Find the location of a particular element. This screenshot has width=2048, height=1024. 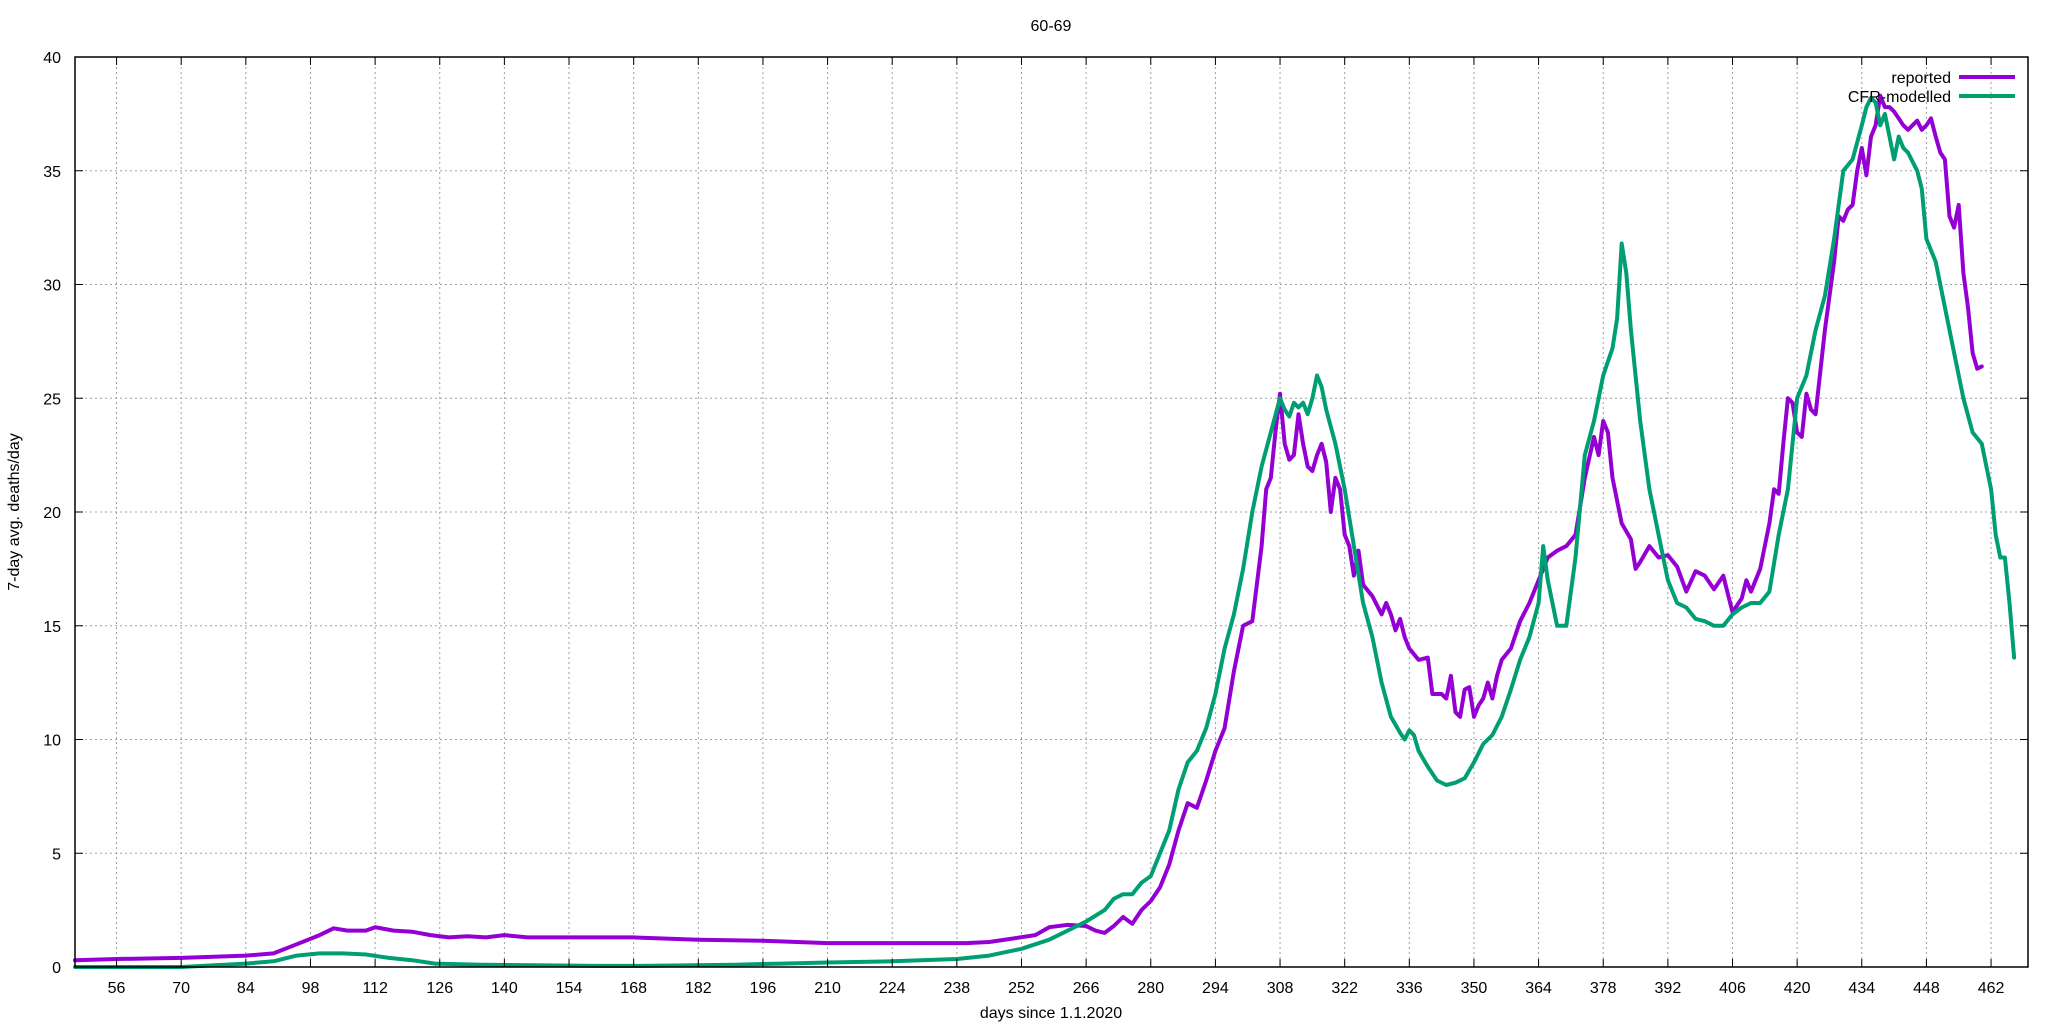

x-tick-label: 448 is located at coordinates (1926, 988).